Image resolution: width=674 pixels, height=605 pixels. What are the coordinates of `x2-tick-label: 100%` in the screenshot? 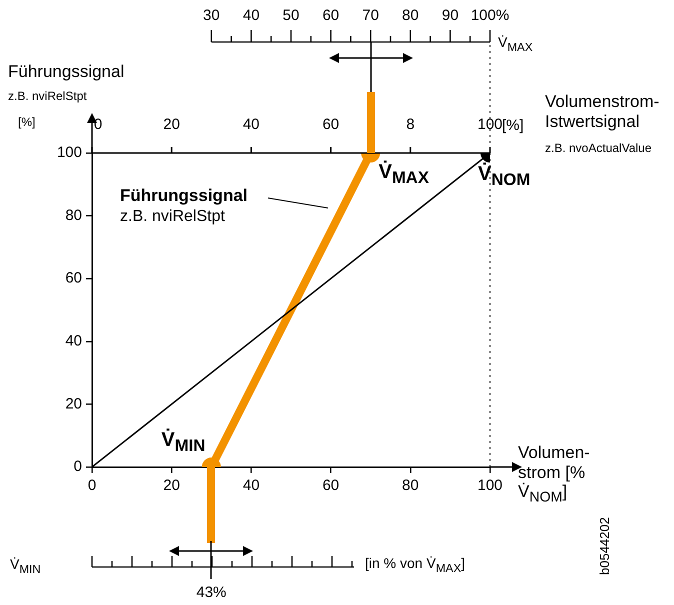 It's located at (490, 15).